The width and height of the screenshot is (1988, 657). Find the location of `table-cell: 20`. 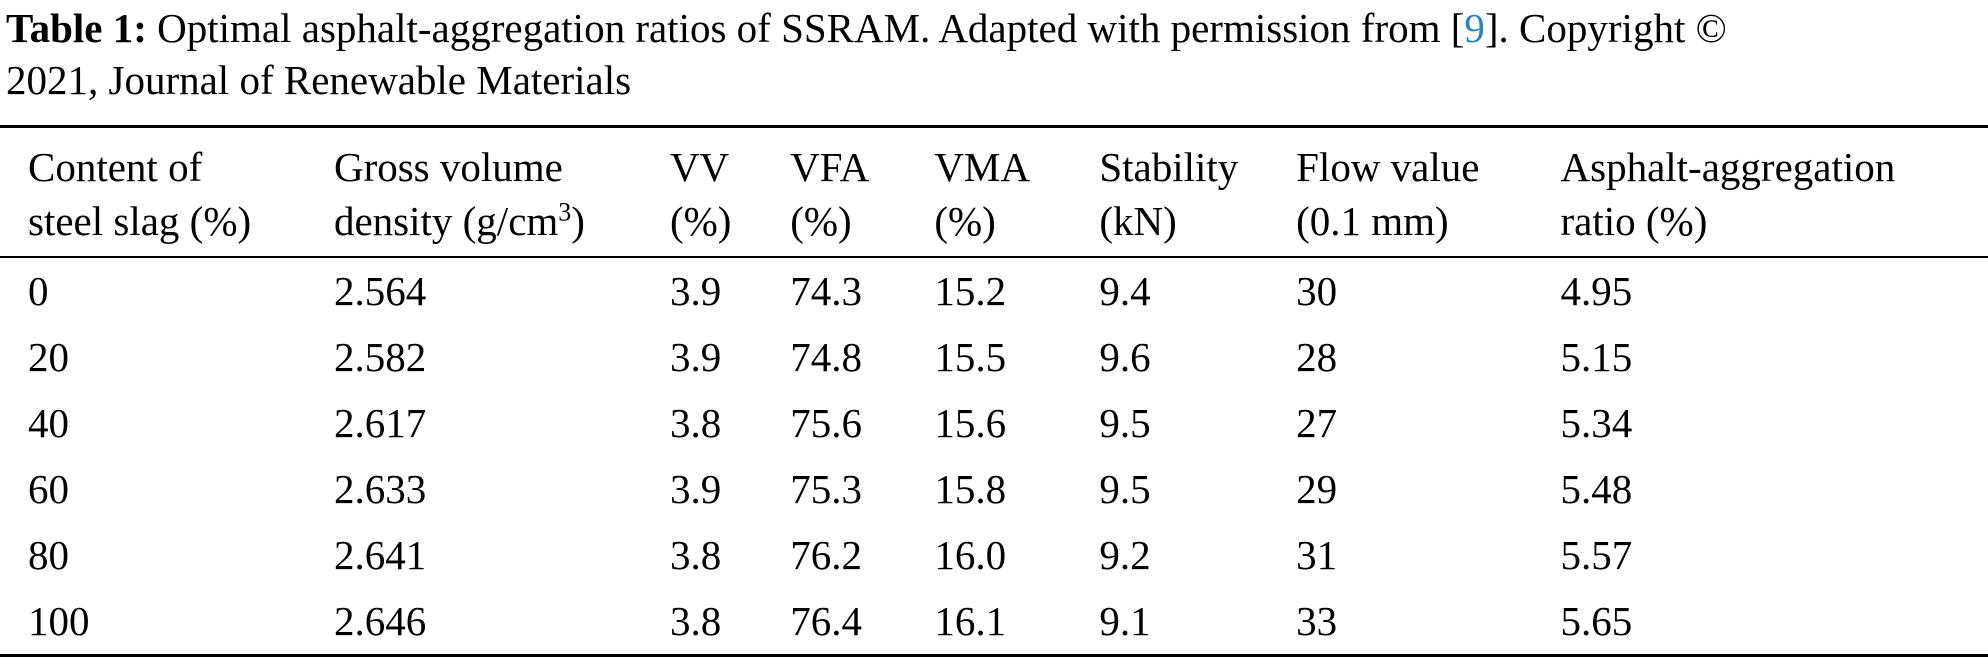

table-cell: 20 is located at coordinates (48, 357).